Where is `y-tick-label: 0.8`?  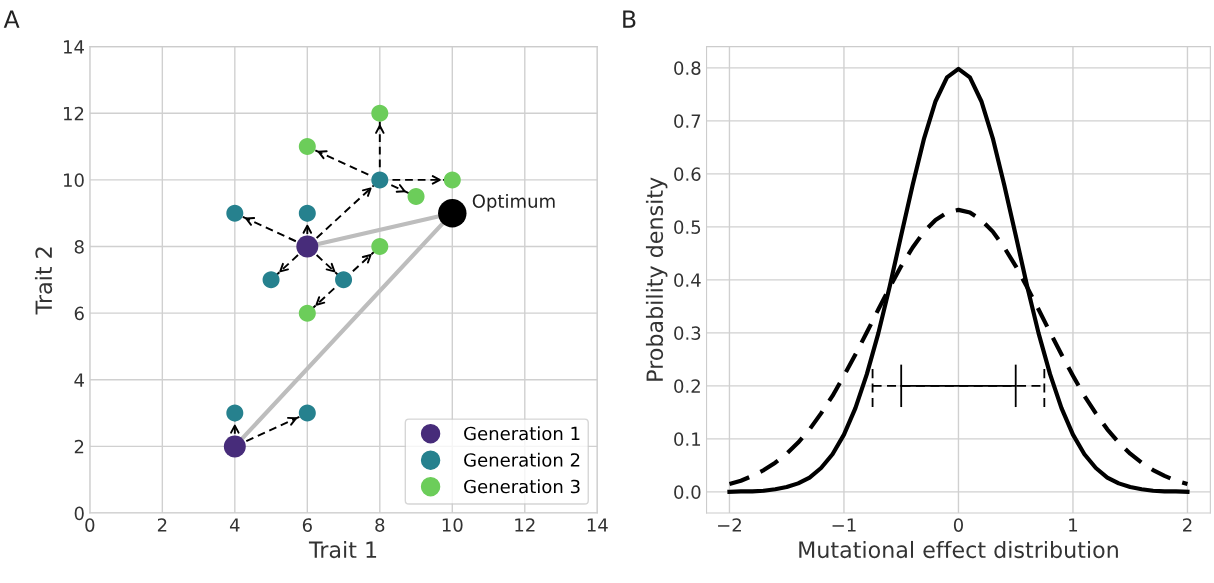
y-tick-label: 0.8 is located at coordinates (687, 68).